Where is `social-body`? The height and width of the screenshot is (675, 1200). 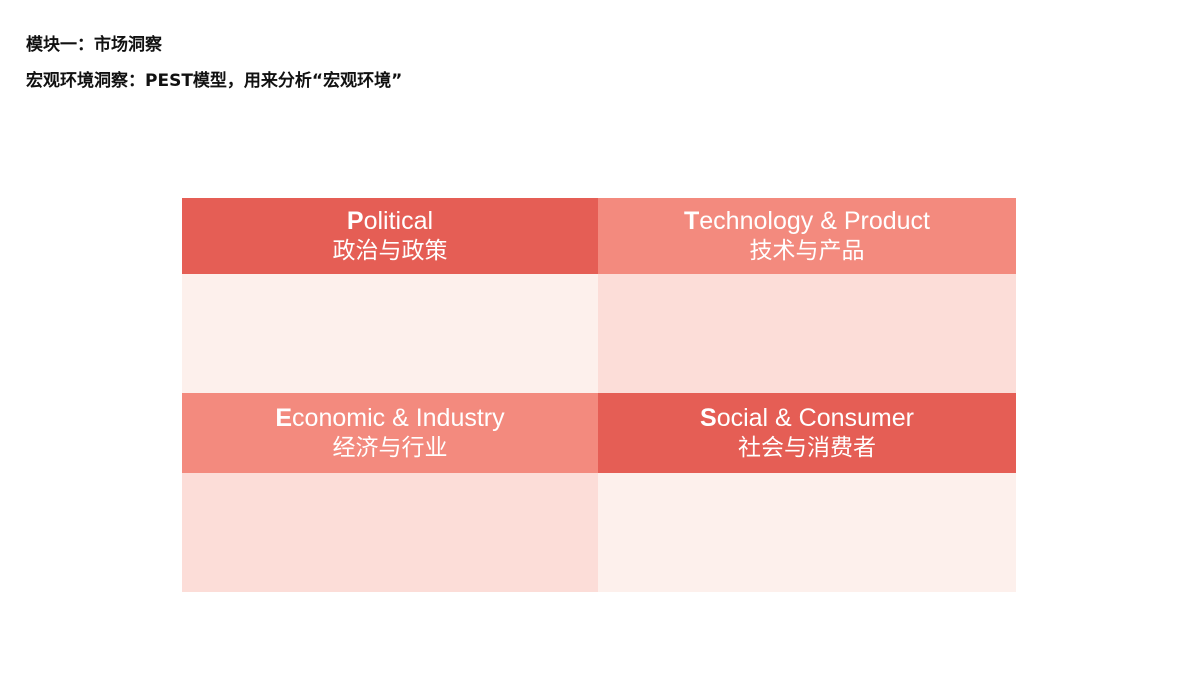
social-body is located at coordinates (807, 532).